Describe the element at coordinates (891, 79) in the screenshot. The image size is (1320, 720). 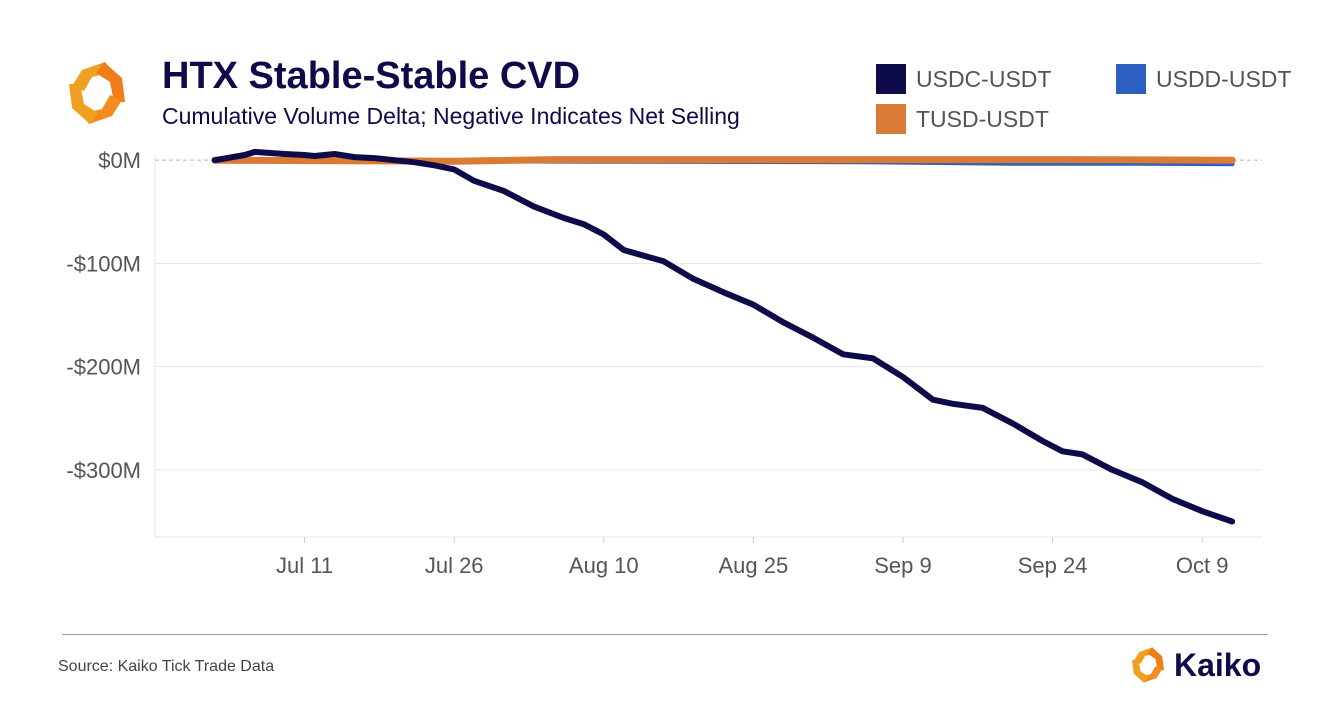
I see `legend-swatch-usdc-usdt` at that location.